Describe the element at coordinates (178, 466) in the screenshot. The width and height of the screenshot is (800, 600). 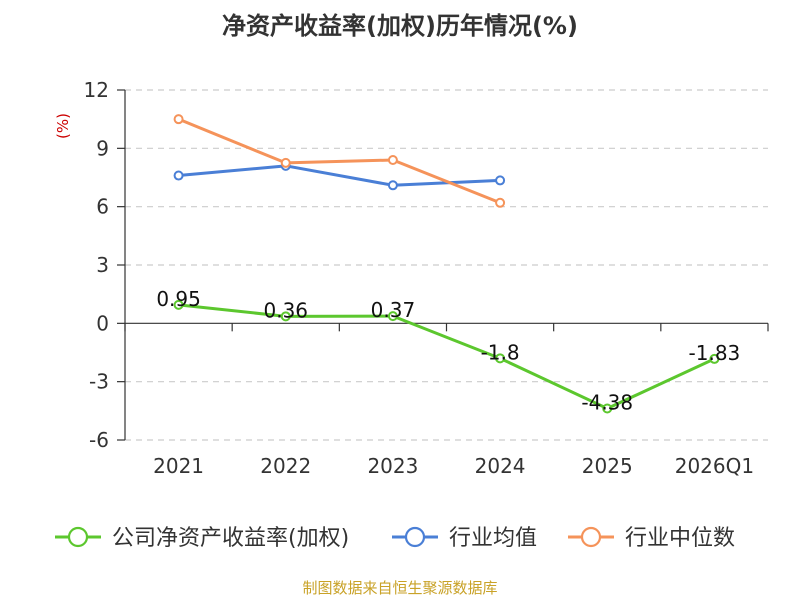
I see `x-tick-label: 2021` at that location.